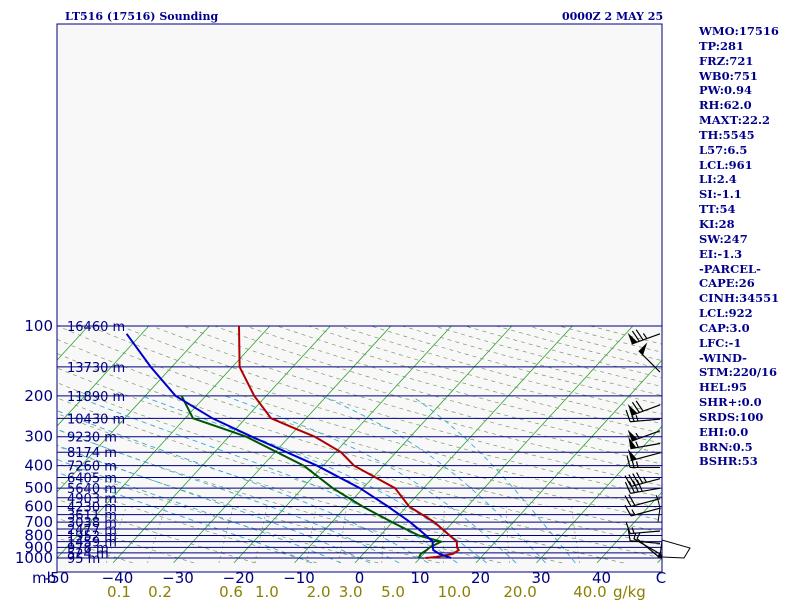 The height and width of the screenshot is (600, 800). I want to click on x-axis-label: C, so click(661, 578).